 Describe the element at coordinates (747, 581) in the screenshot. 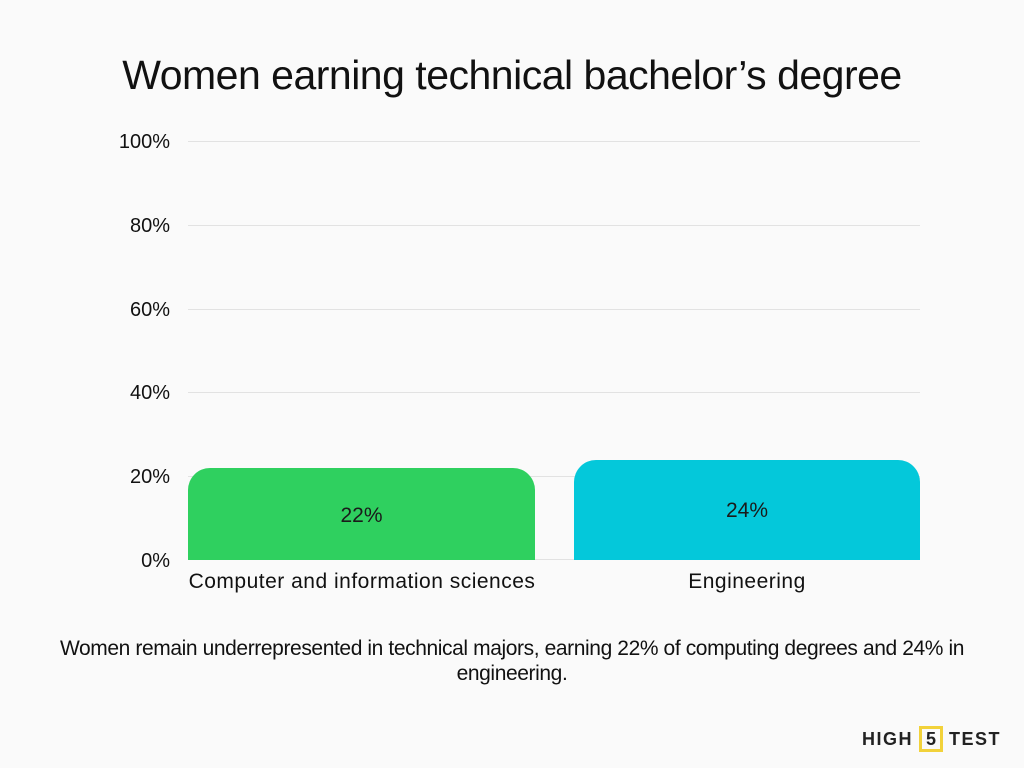

I see `x-label-engineering: Engineering` at that location.